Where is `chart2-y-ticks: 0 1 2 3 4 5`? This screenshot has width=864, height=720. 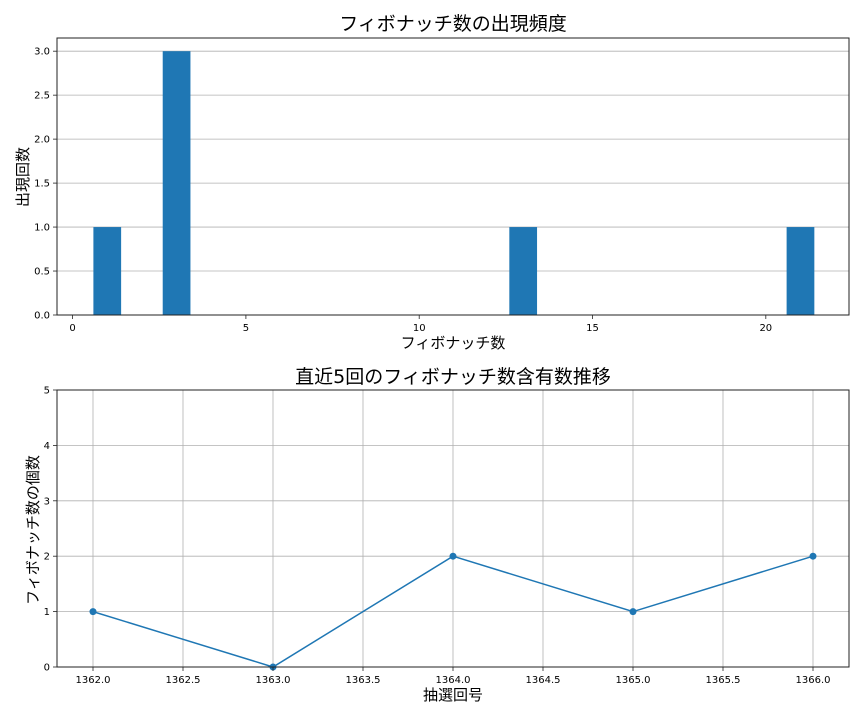
chart2-y-ticks: 0 1 2 3 4 5 is located at coordinates (50, 530).